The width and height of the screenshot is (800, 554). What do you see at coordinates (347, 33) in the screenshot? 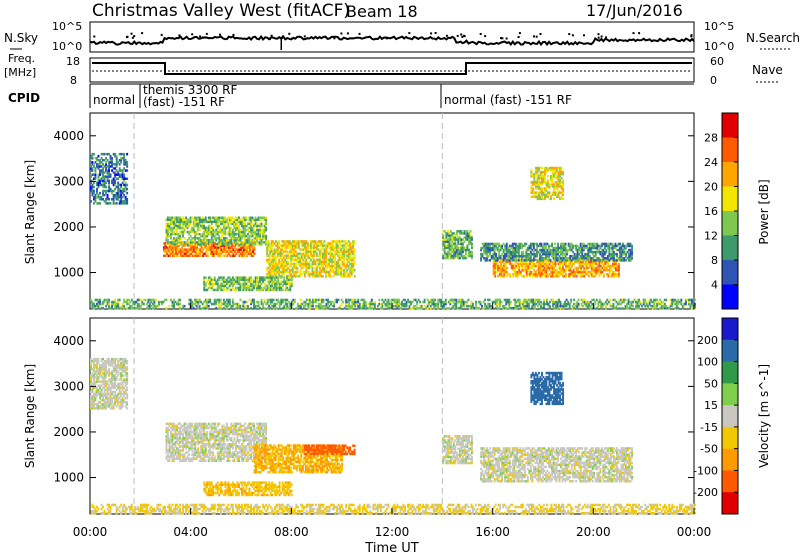
I see `nsearch-point` at bounding box center [347, 33].